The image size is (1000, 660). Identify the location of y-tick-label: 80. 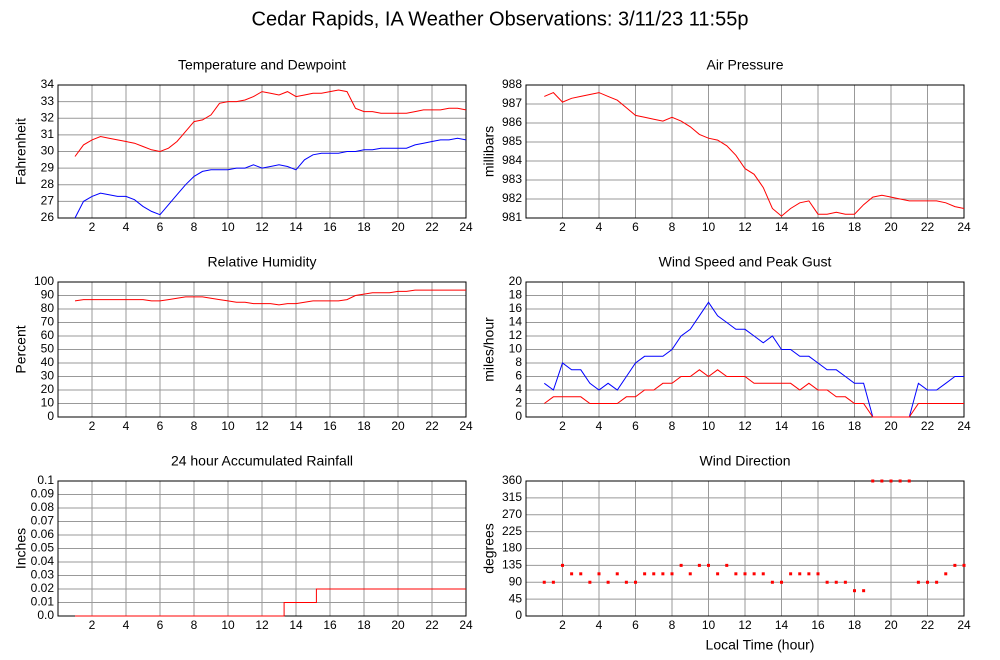
(48, 308).